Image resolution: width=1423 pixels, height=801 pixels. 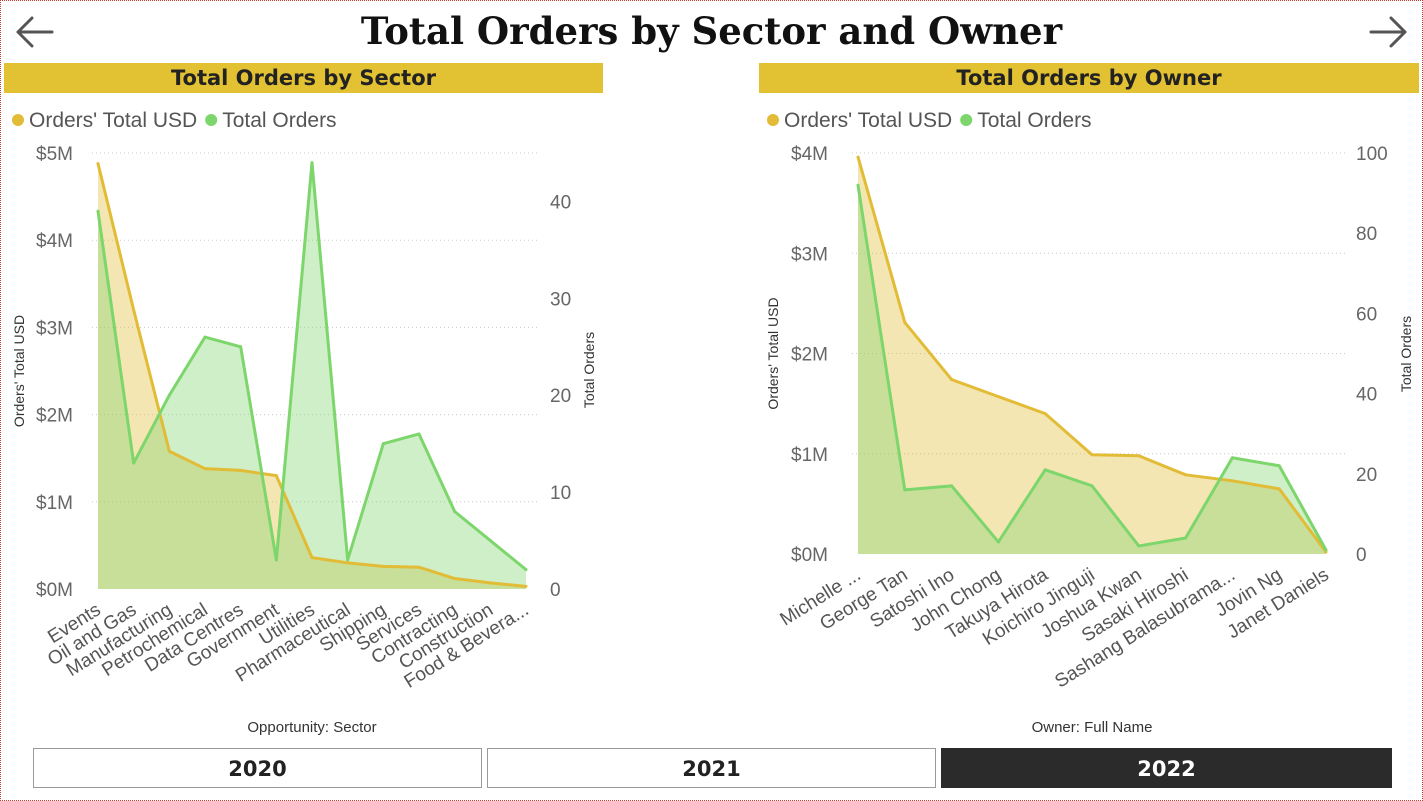 What do you see at coordinates (1089, 78) in the screenshot?
I see `owner-chart-header: Total Orders by Owner` at bounding box center [1089, 78].